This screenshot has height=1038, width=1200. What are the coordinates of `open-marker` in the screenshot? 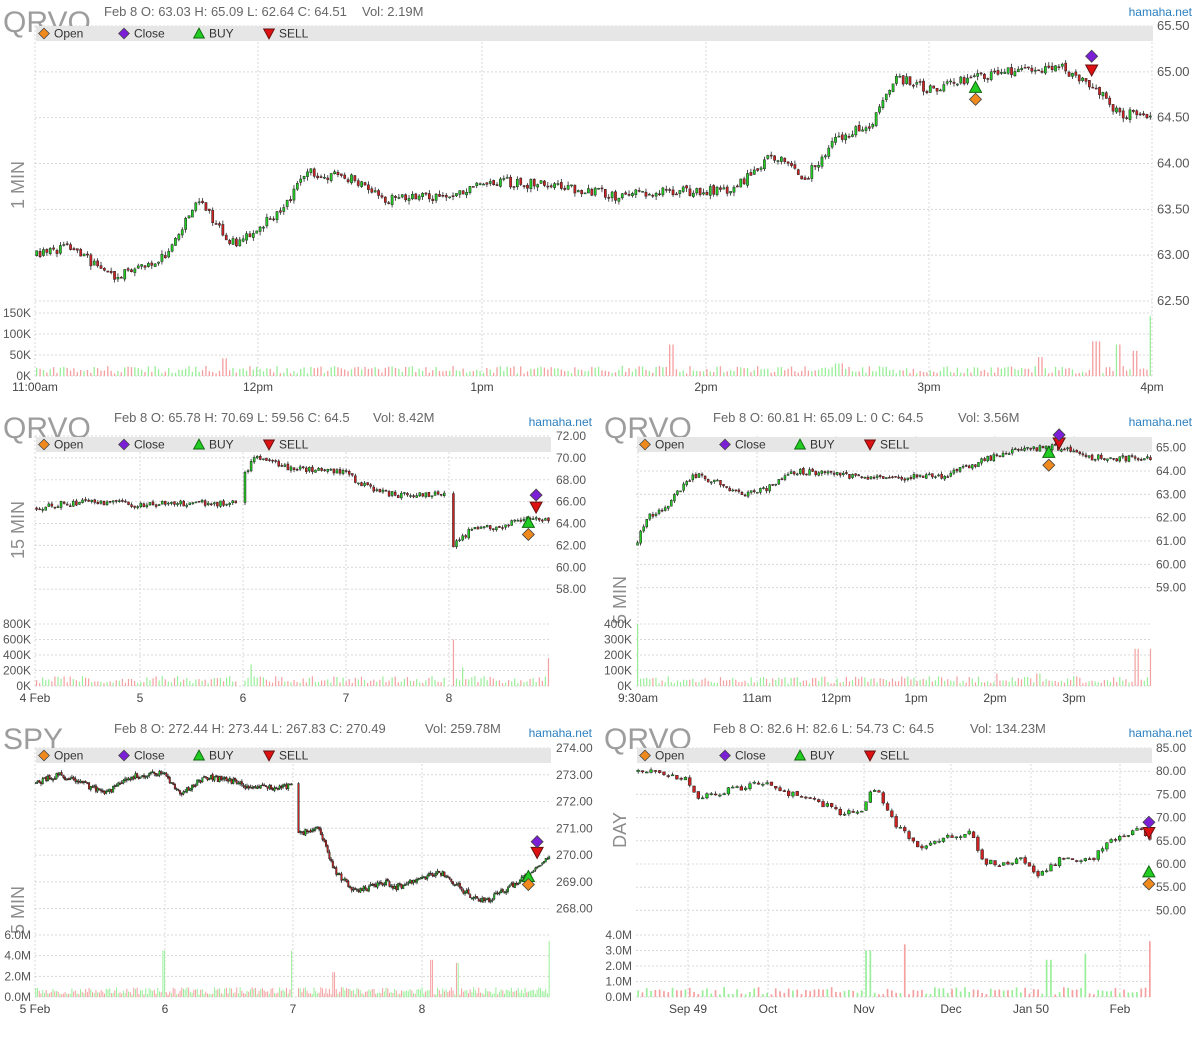 It's located at (44, 33).